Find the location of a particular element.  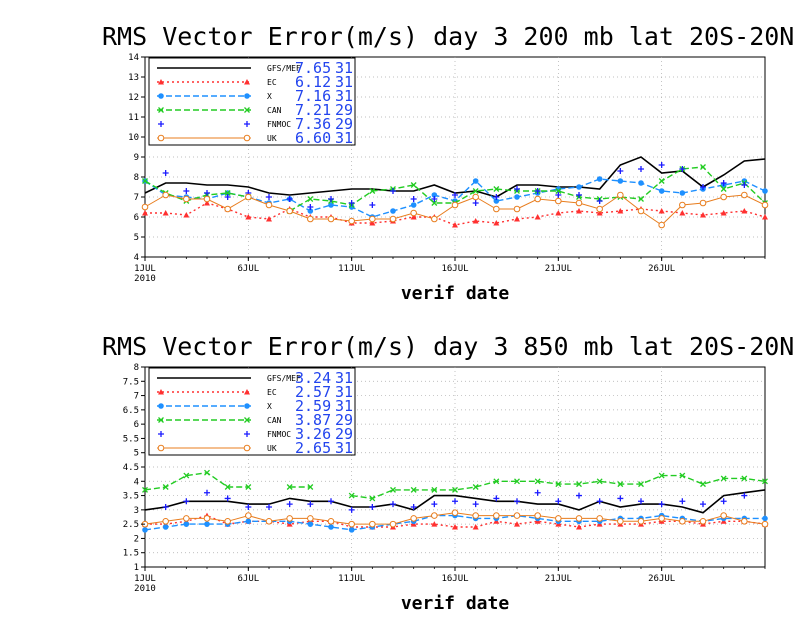

legend-value: 3.26 is located at coordinates (313, 434).